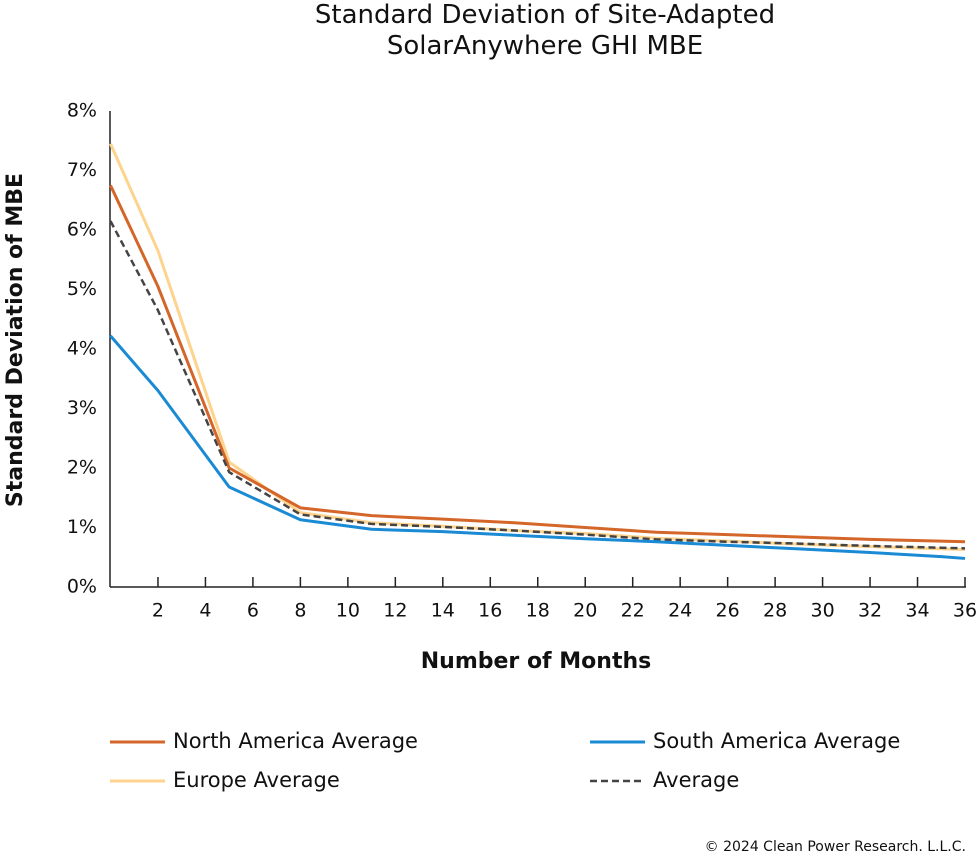 The width and height of the screenshot is (980, 855). What do you see at coordinates (82, 408) in the screenshot?
I see `y-tick-label: 3%` at bounding box center [82, 408].